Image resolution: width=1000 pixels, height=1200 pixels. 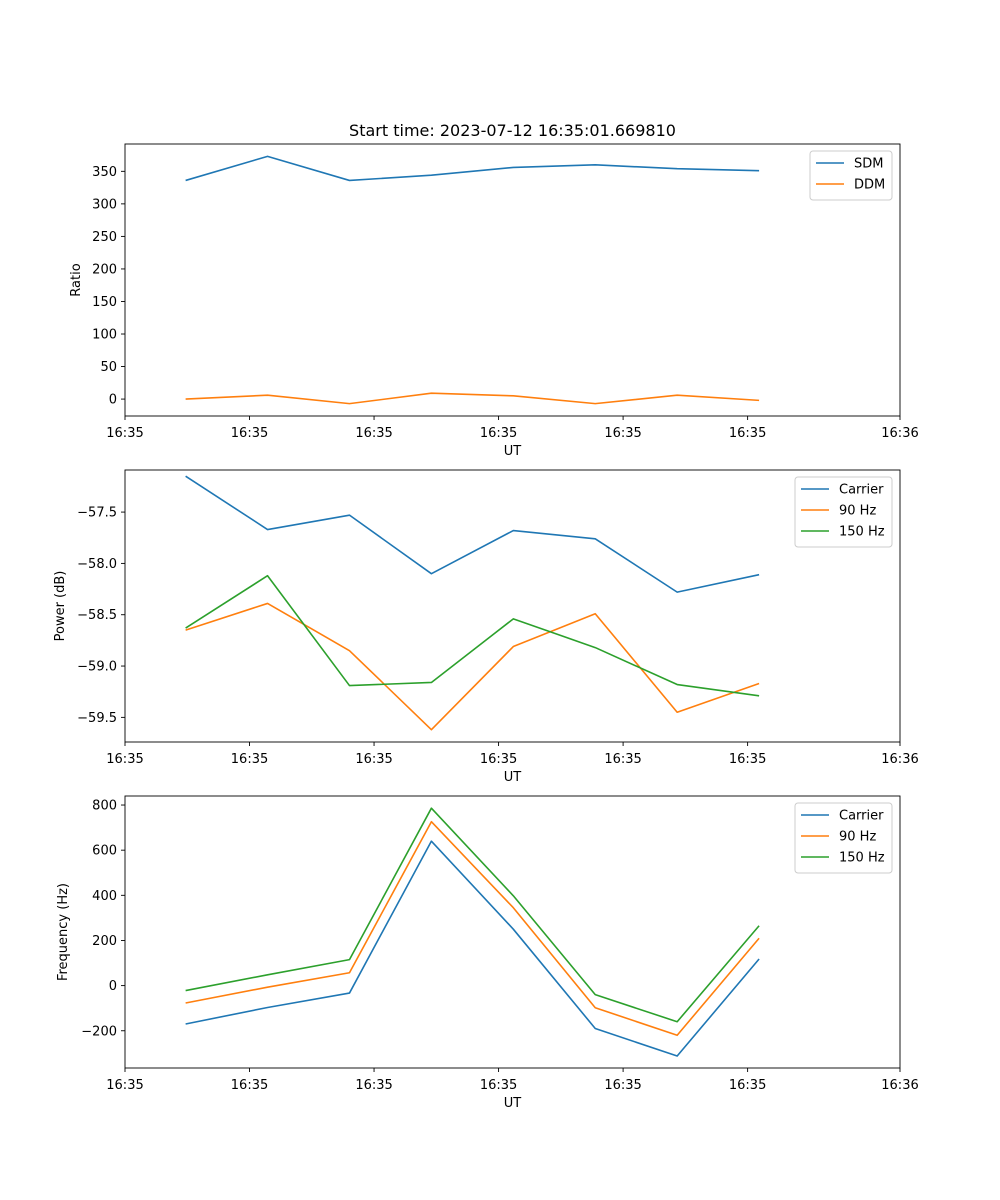 What do you see at coordinates (97, 513) in the screenshot?
I see `y-tick-label: −57.5` at bounding box center [97, 513].